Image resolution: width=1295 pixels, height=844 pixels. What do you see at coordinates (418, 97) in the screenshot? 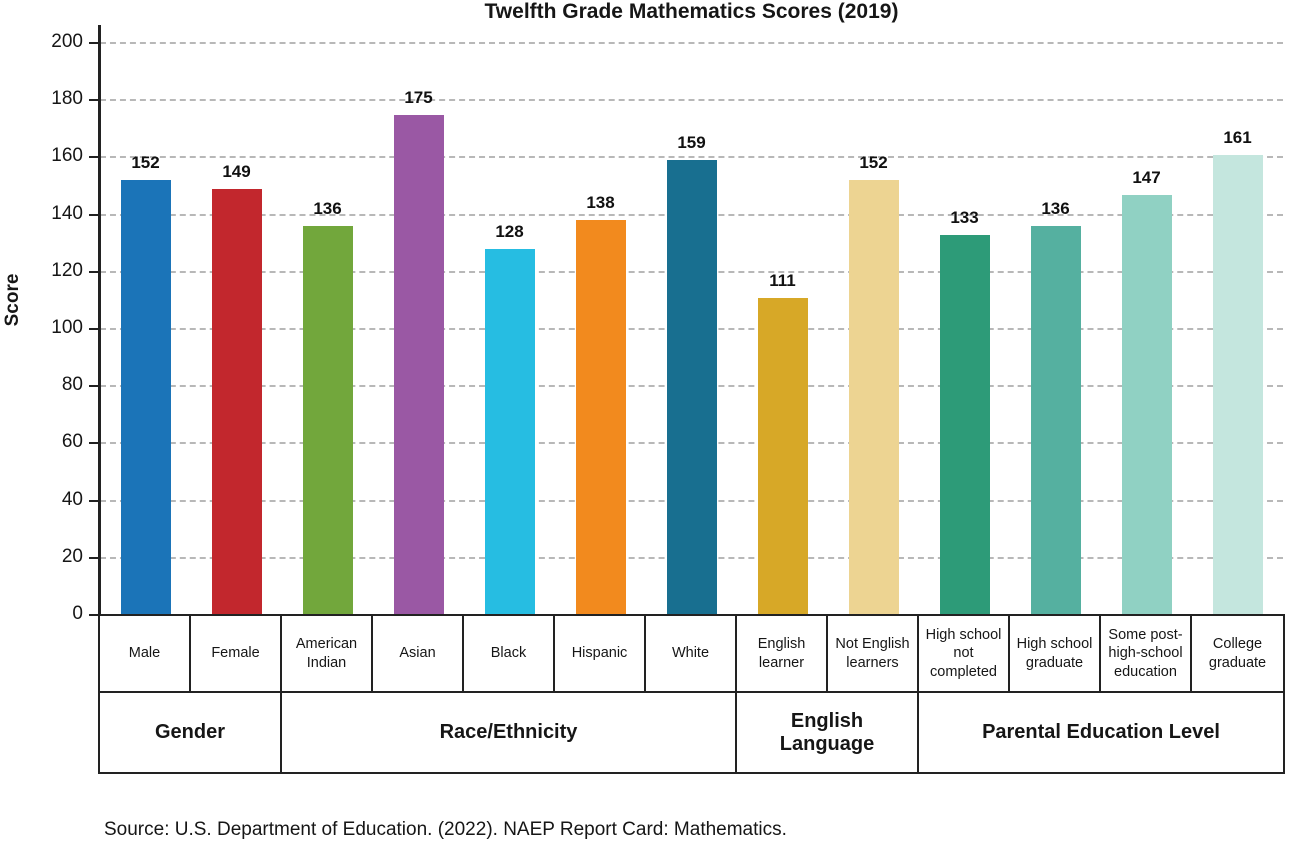
I see `bar-value-label: 175` at bounding box center [418, 97].